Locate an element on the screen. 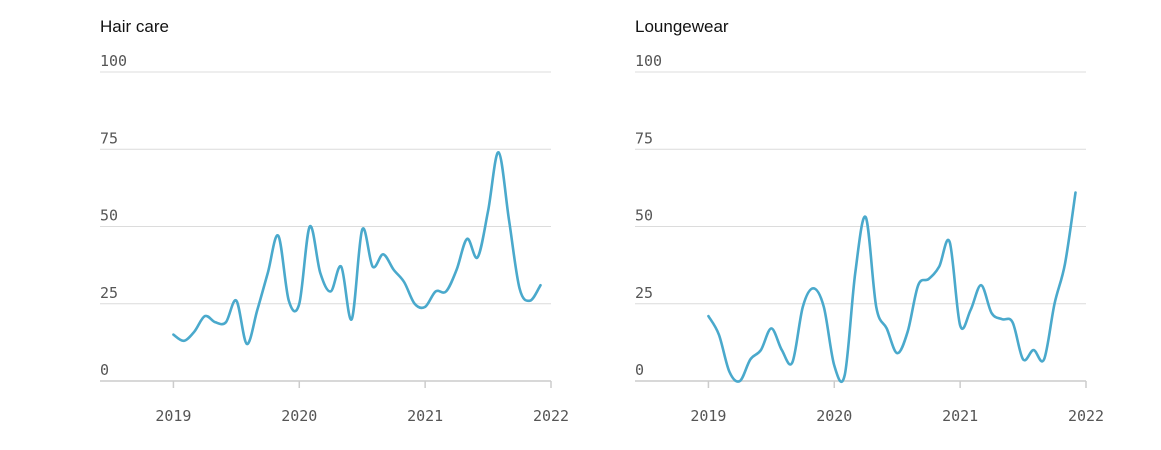 This screenshot has width=1161, height=450. chart-title: Loungewear is located at coordinates (682, 26).